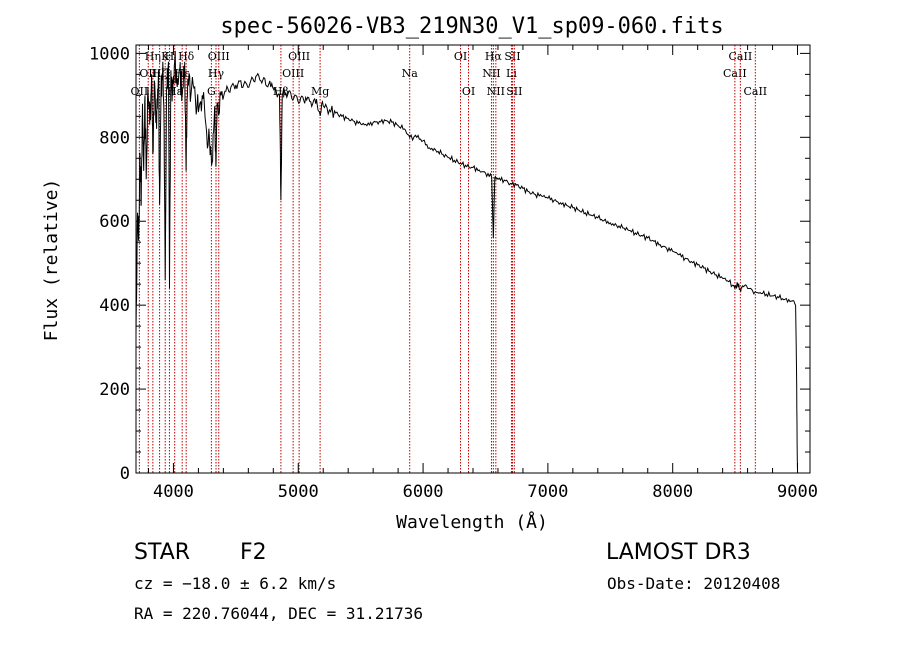  Describe the element at coordinates (423, 492) in the screenshot. I see `x-tick-label: 6000` at that location.